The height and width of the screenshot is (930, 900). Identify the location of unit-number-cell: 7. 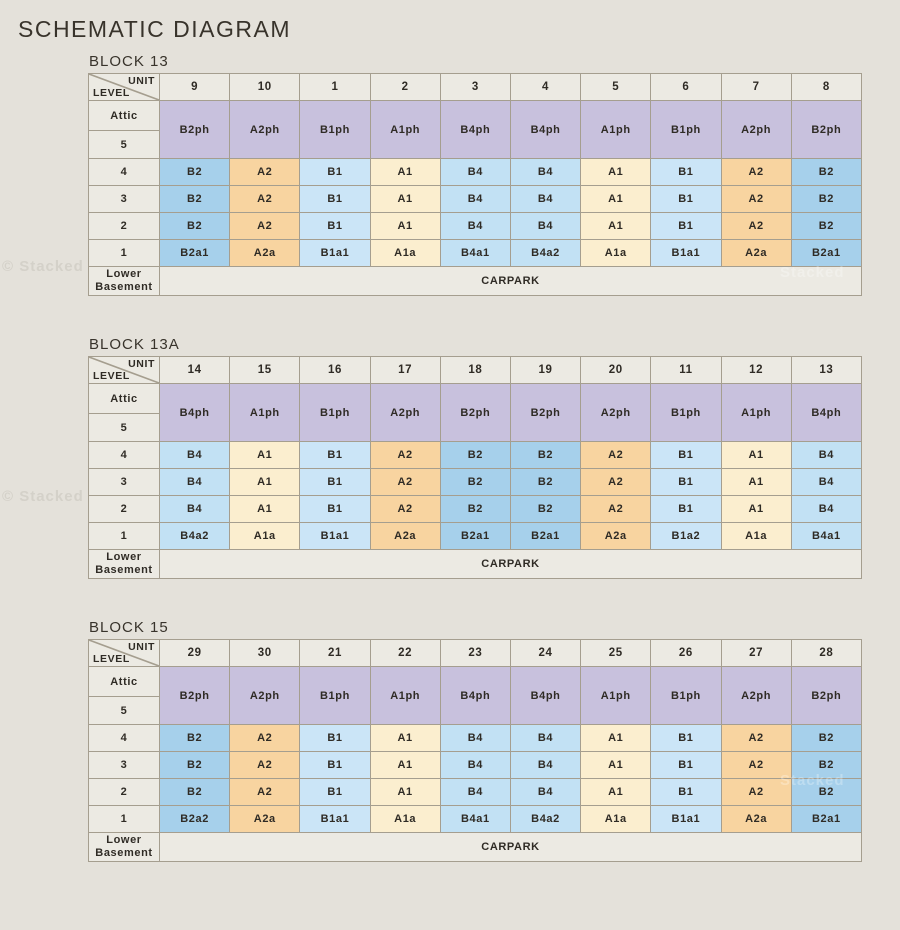
(756, 87).